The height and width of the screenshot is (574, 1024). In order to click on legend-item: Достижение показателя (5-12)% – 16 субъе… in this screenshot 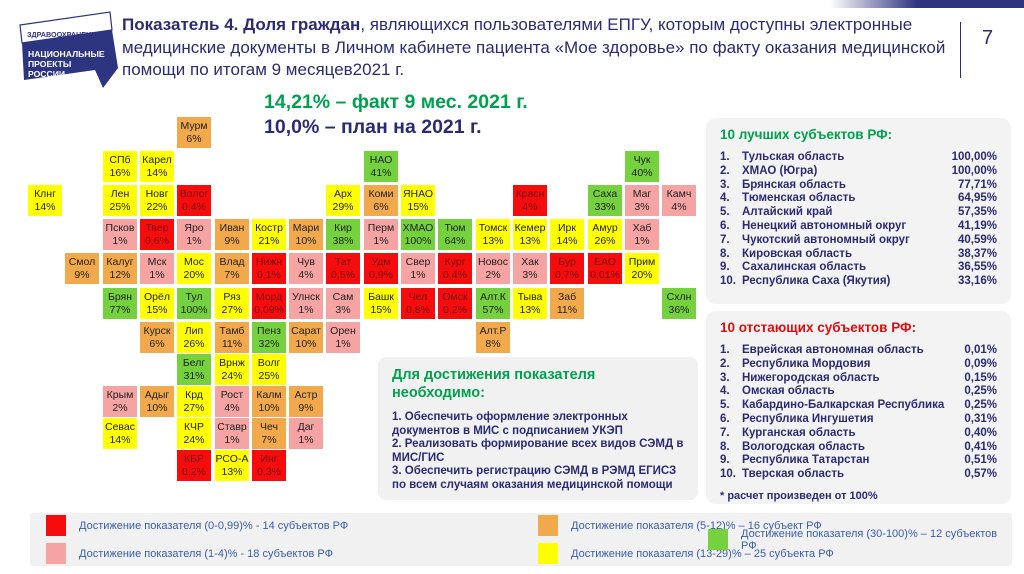, I will do `click(686, 525)`.